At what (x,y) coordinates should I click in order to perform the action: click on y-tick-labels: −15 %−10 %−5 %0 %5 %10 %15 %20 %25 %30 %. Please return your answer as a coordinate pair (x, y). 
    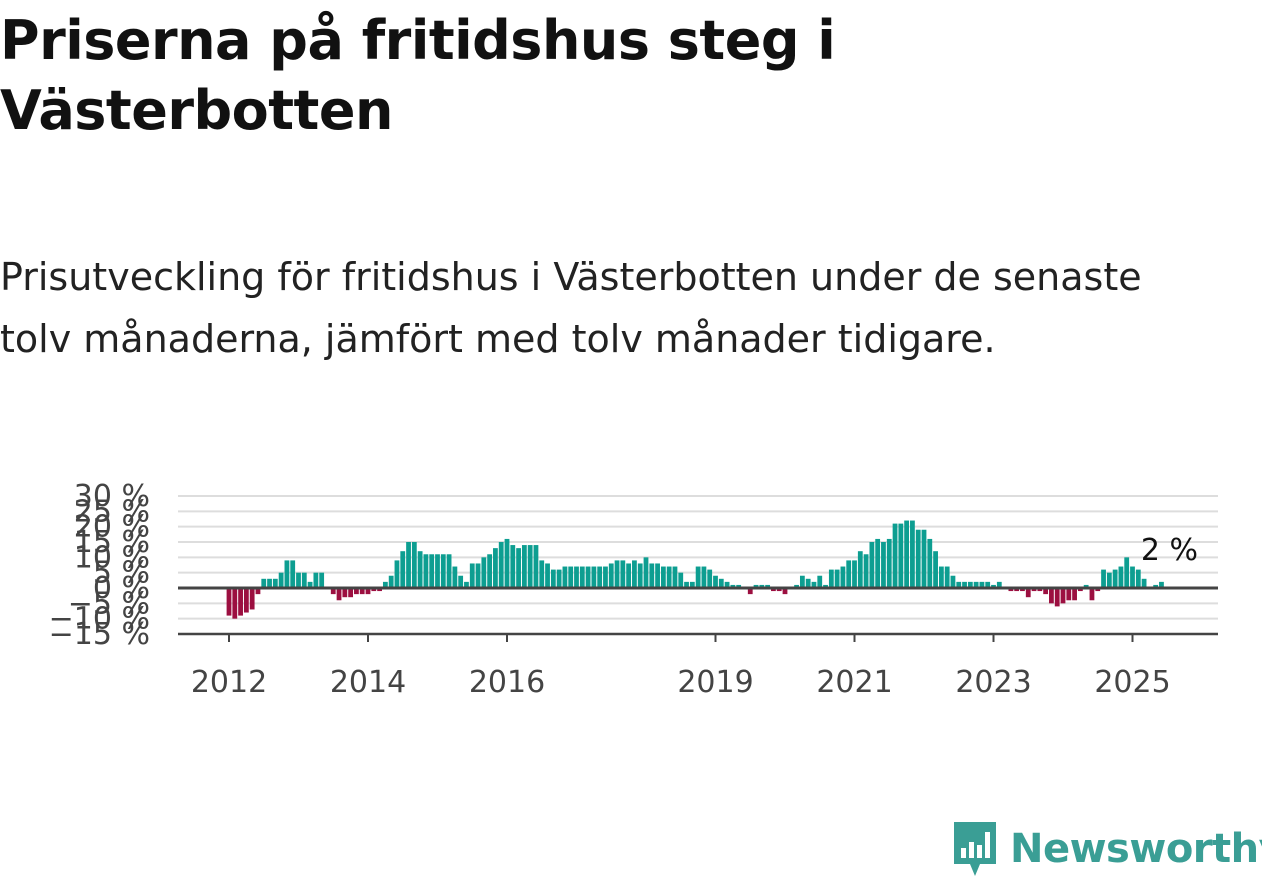
    Looking at the image, I should click on (99, 565).